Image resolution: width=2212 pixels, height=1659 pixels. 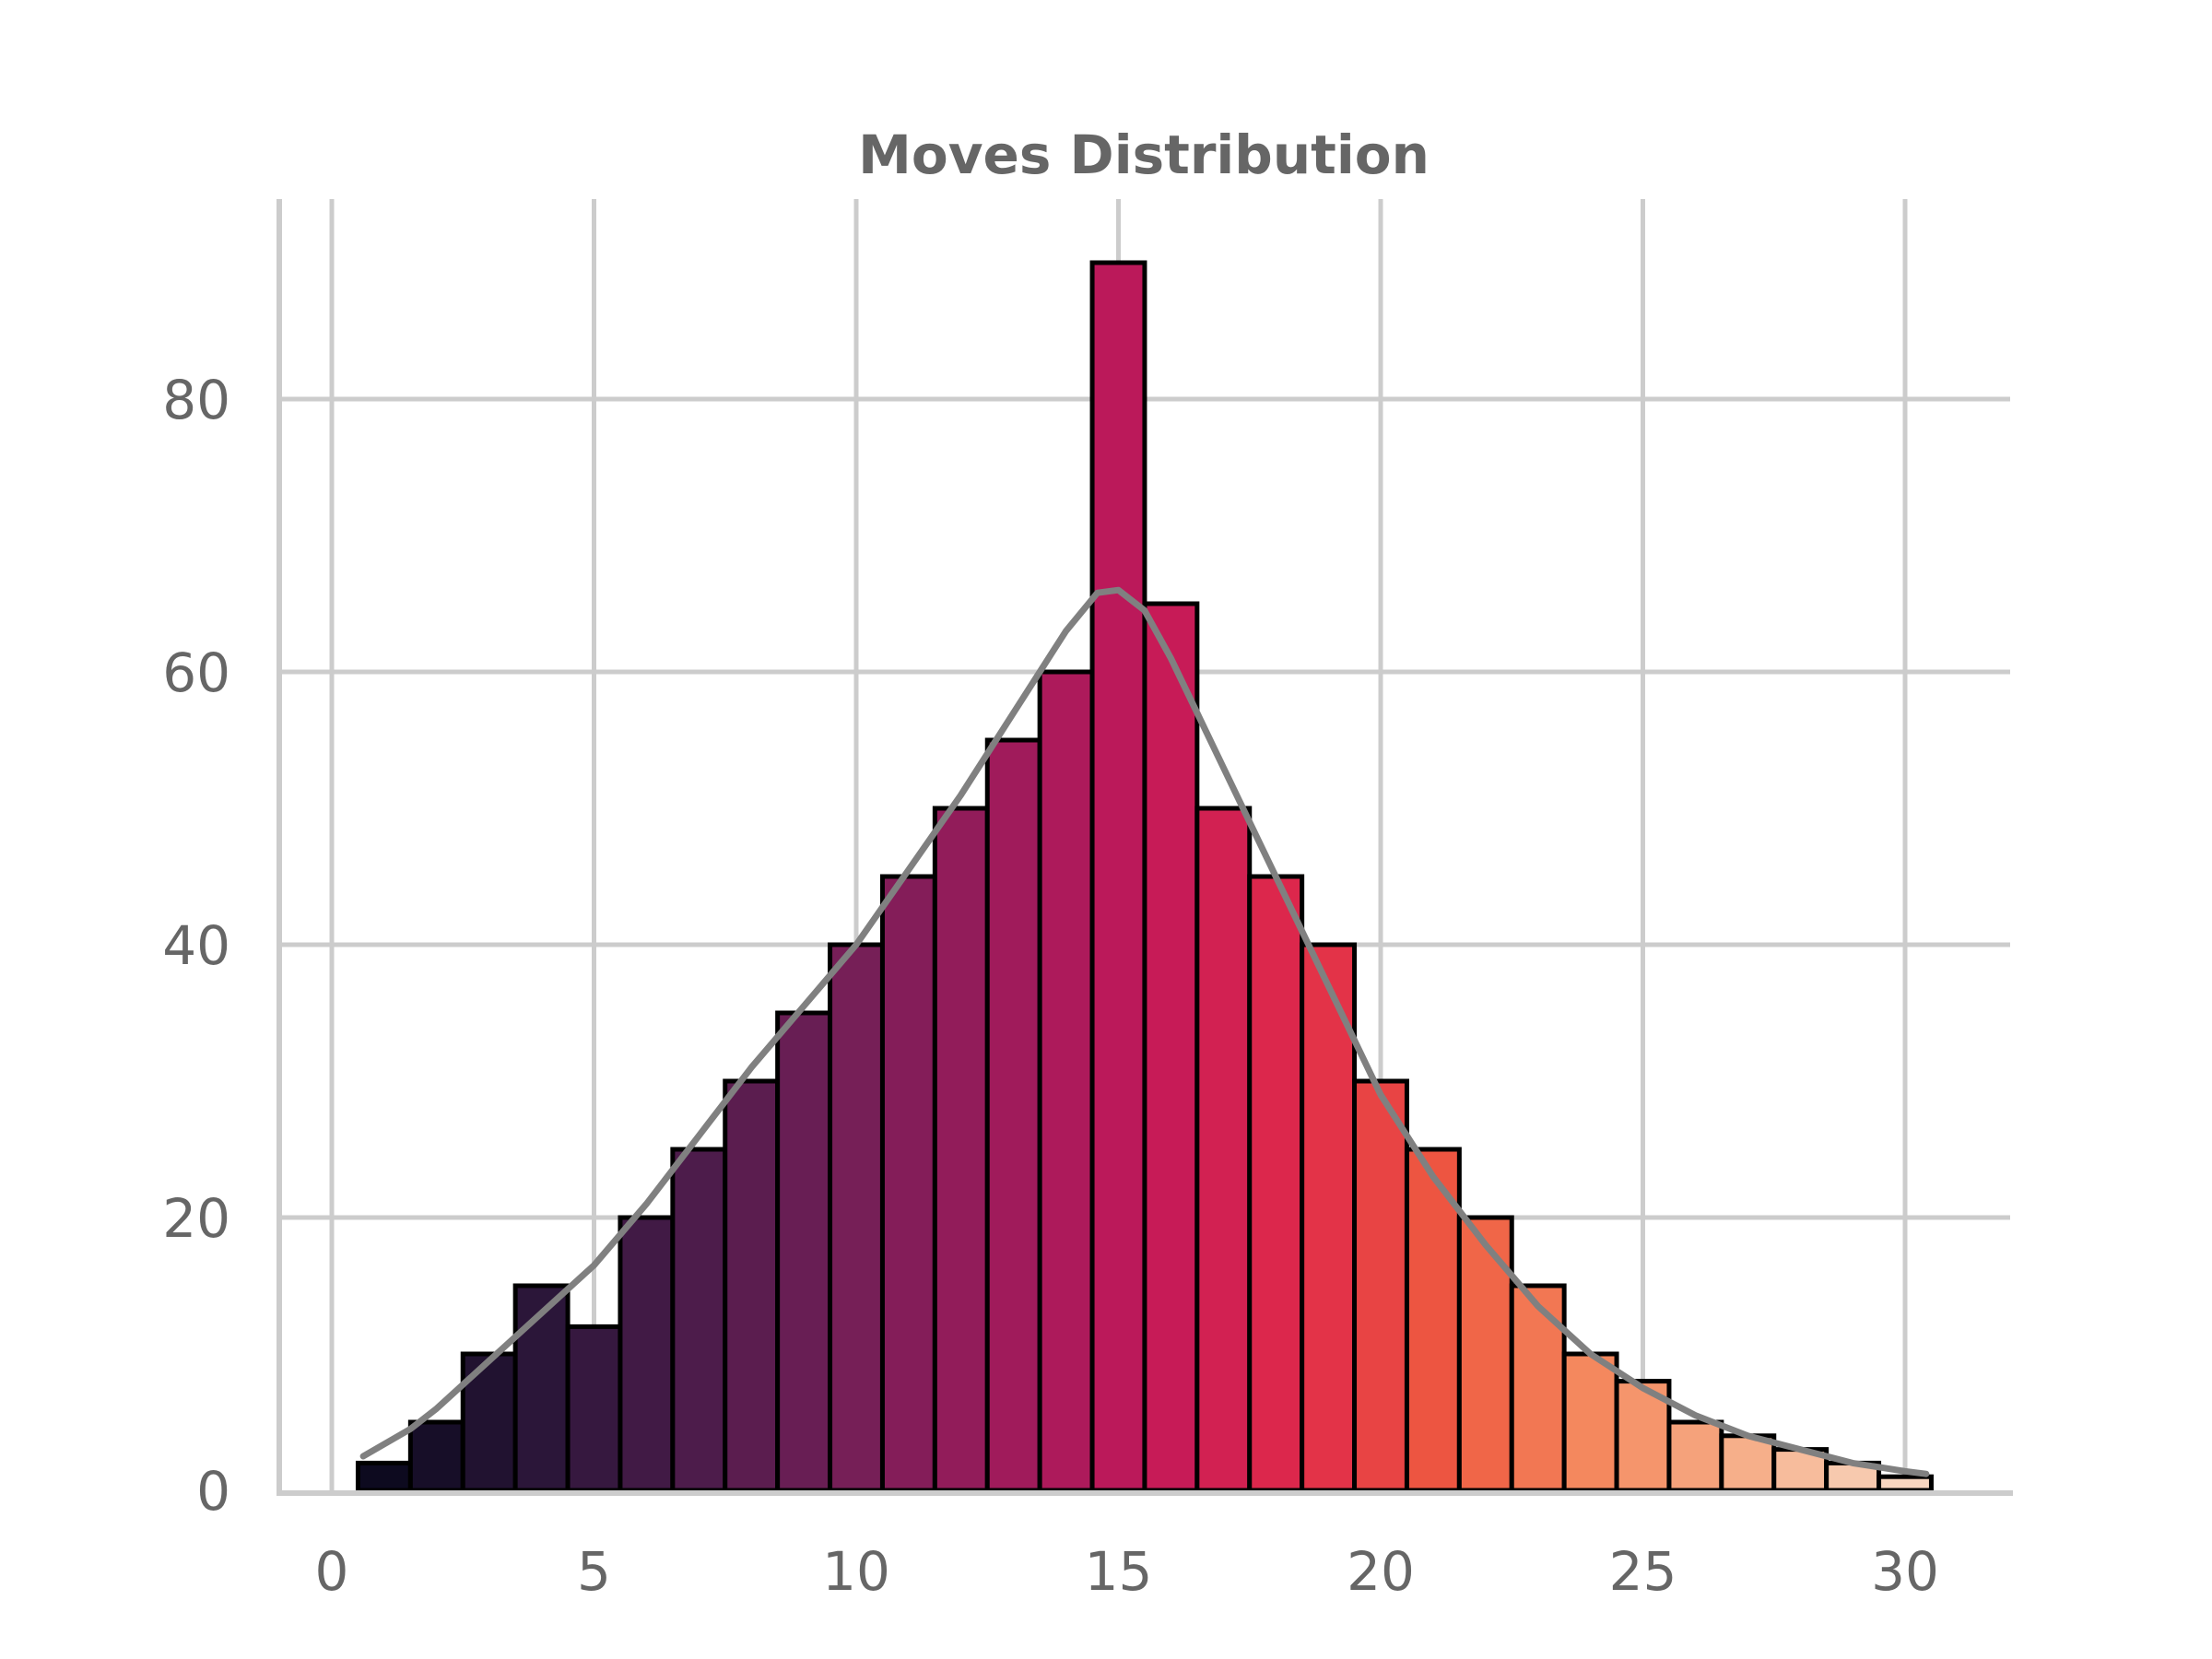 What do you see at coordinates (196, 400) in the screenshot?
I see `y-tick-label: 80` at bounding box center [196, 400].